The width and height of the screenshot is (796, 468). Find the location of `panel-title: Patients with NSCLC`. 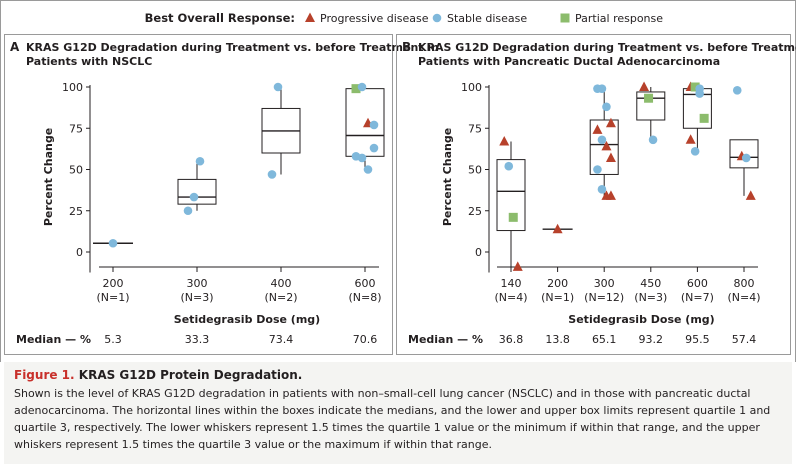

panel-title: Patients with NSCLC is located at coordinates (89, 61).